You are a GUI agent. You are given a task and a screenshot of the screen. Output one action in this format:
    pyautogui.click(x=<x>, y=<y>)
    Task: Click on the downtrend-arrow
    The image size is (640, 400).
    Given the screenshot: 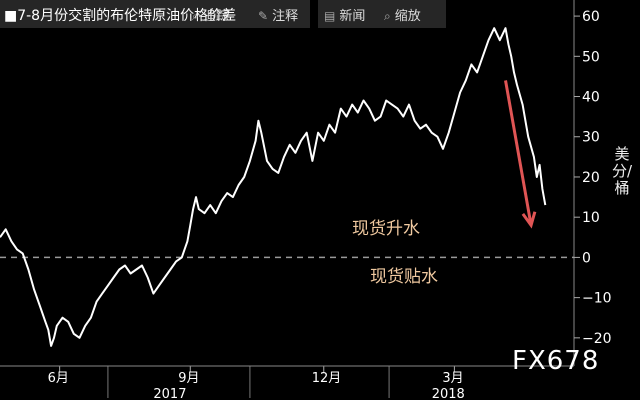 What is the action you would take?
    pyautogui.click(x=520, y=154)
    